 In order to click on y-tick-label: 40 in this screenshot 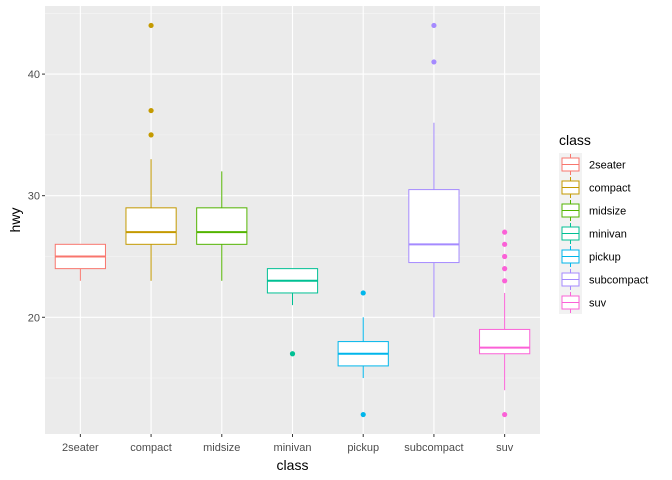, I will do `click(34, 75)`.